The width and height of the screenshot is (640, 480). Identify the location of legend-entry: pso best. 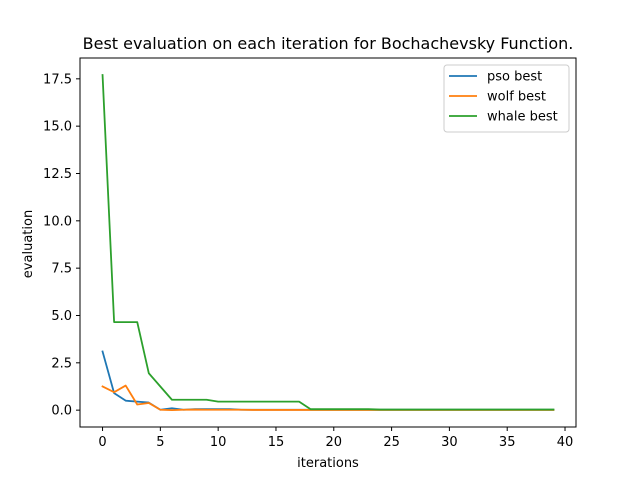
(514, 77).